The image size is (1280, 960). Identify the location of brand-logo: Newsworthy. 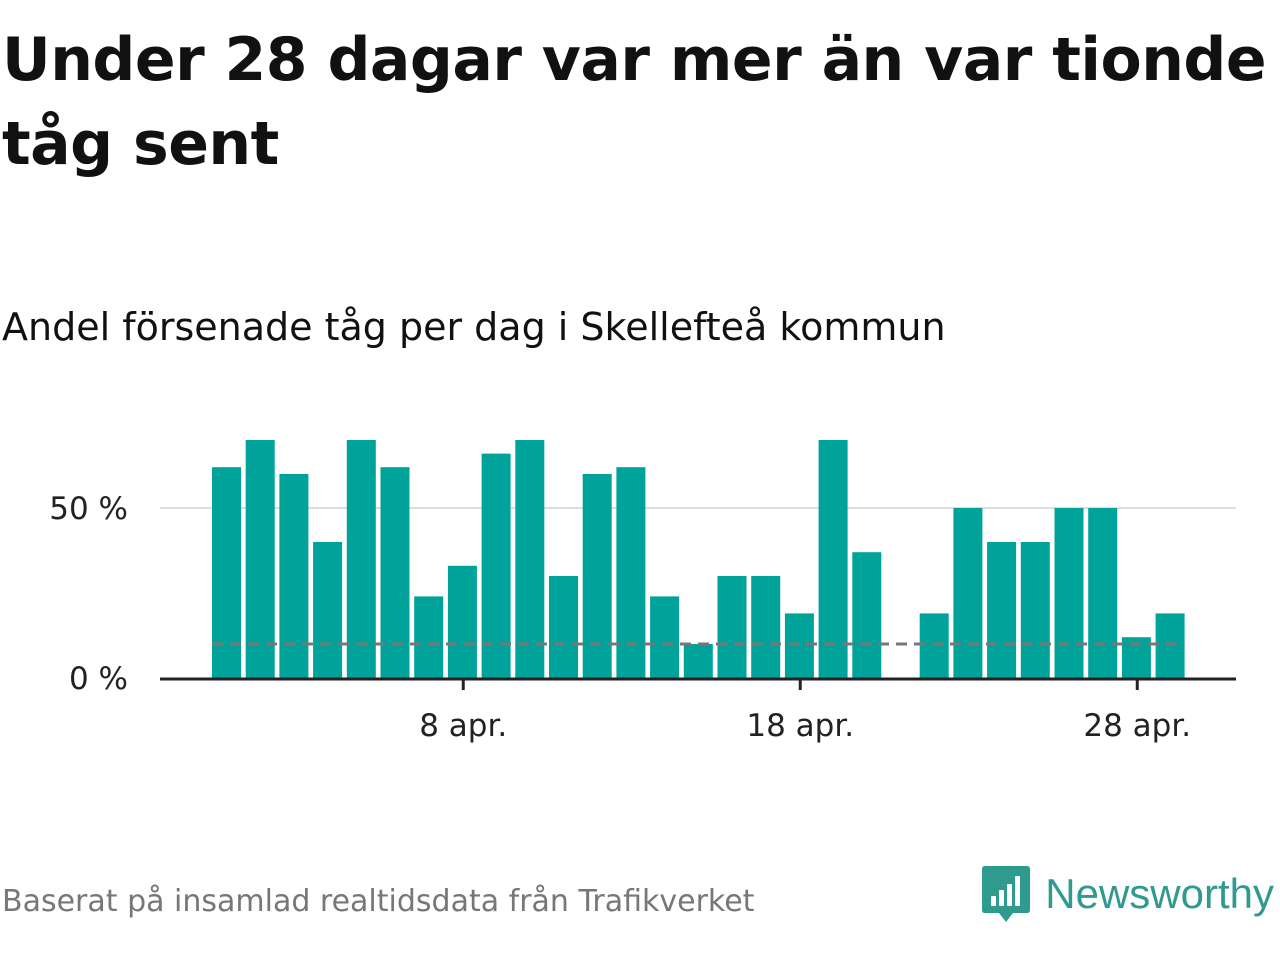
(1127, 894).